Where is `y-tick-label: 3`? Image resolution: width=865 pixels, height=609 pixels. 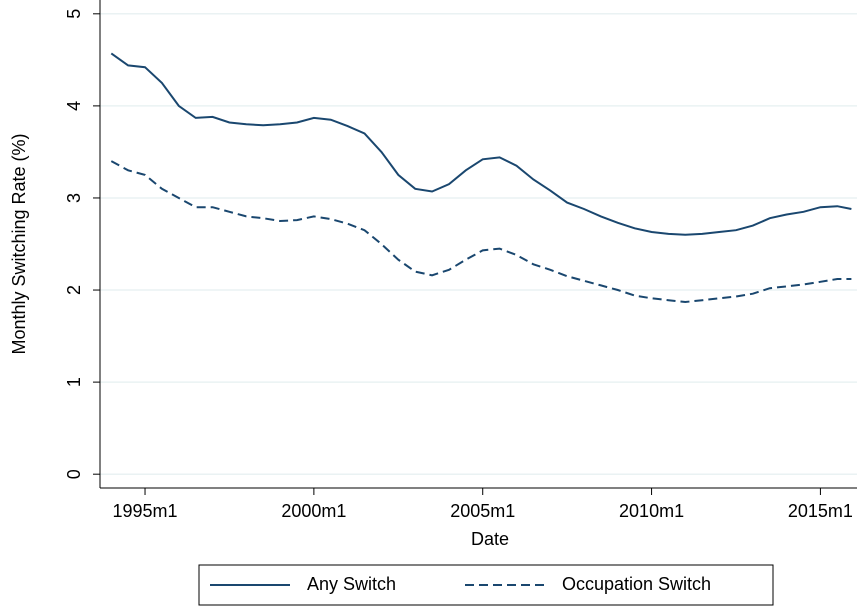
y-tick-label: 3 is located at coordinates (74, 198).